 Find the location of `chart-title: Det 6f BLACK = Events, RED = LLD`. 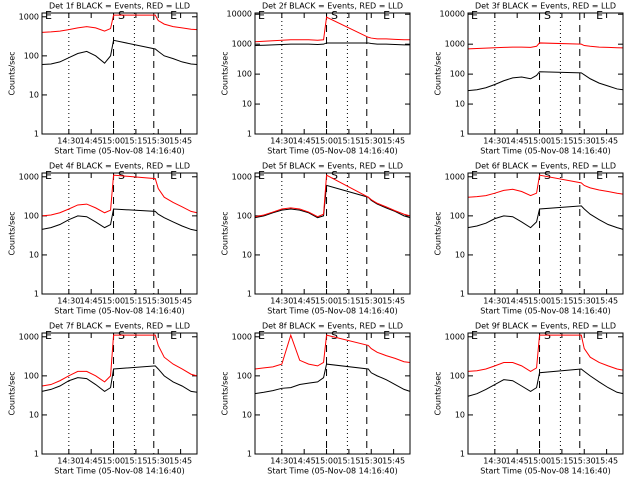

chart-title: Det 6f BLACK = Events, RED = LLD is located at coordinates (545, 166).